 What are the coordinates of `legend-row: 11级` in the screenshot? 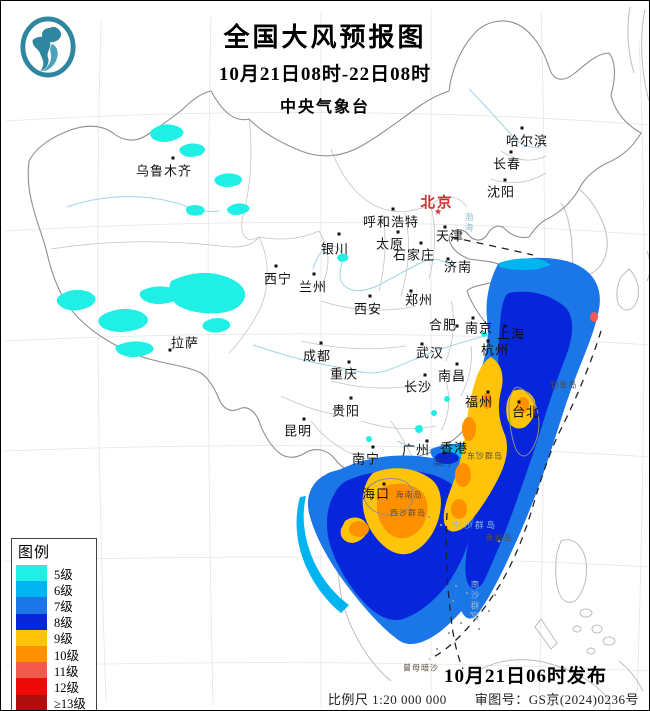 It's located at (56, 670).